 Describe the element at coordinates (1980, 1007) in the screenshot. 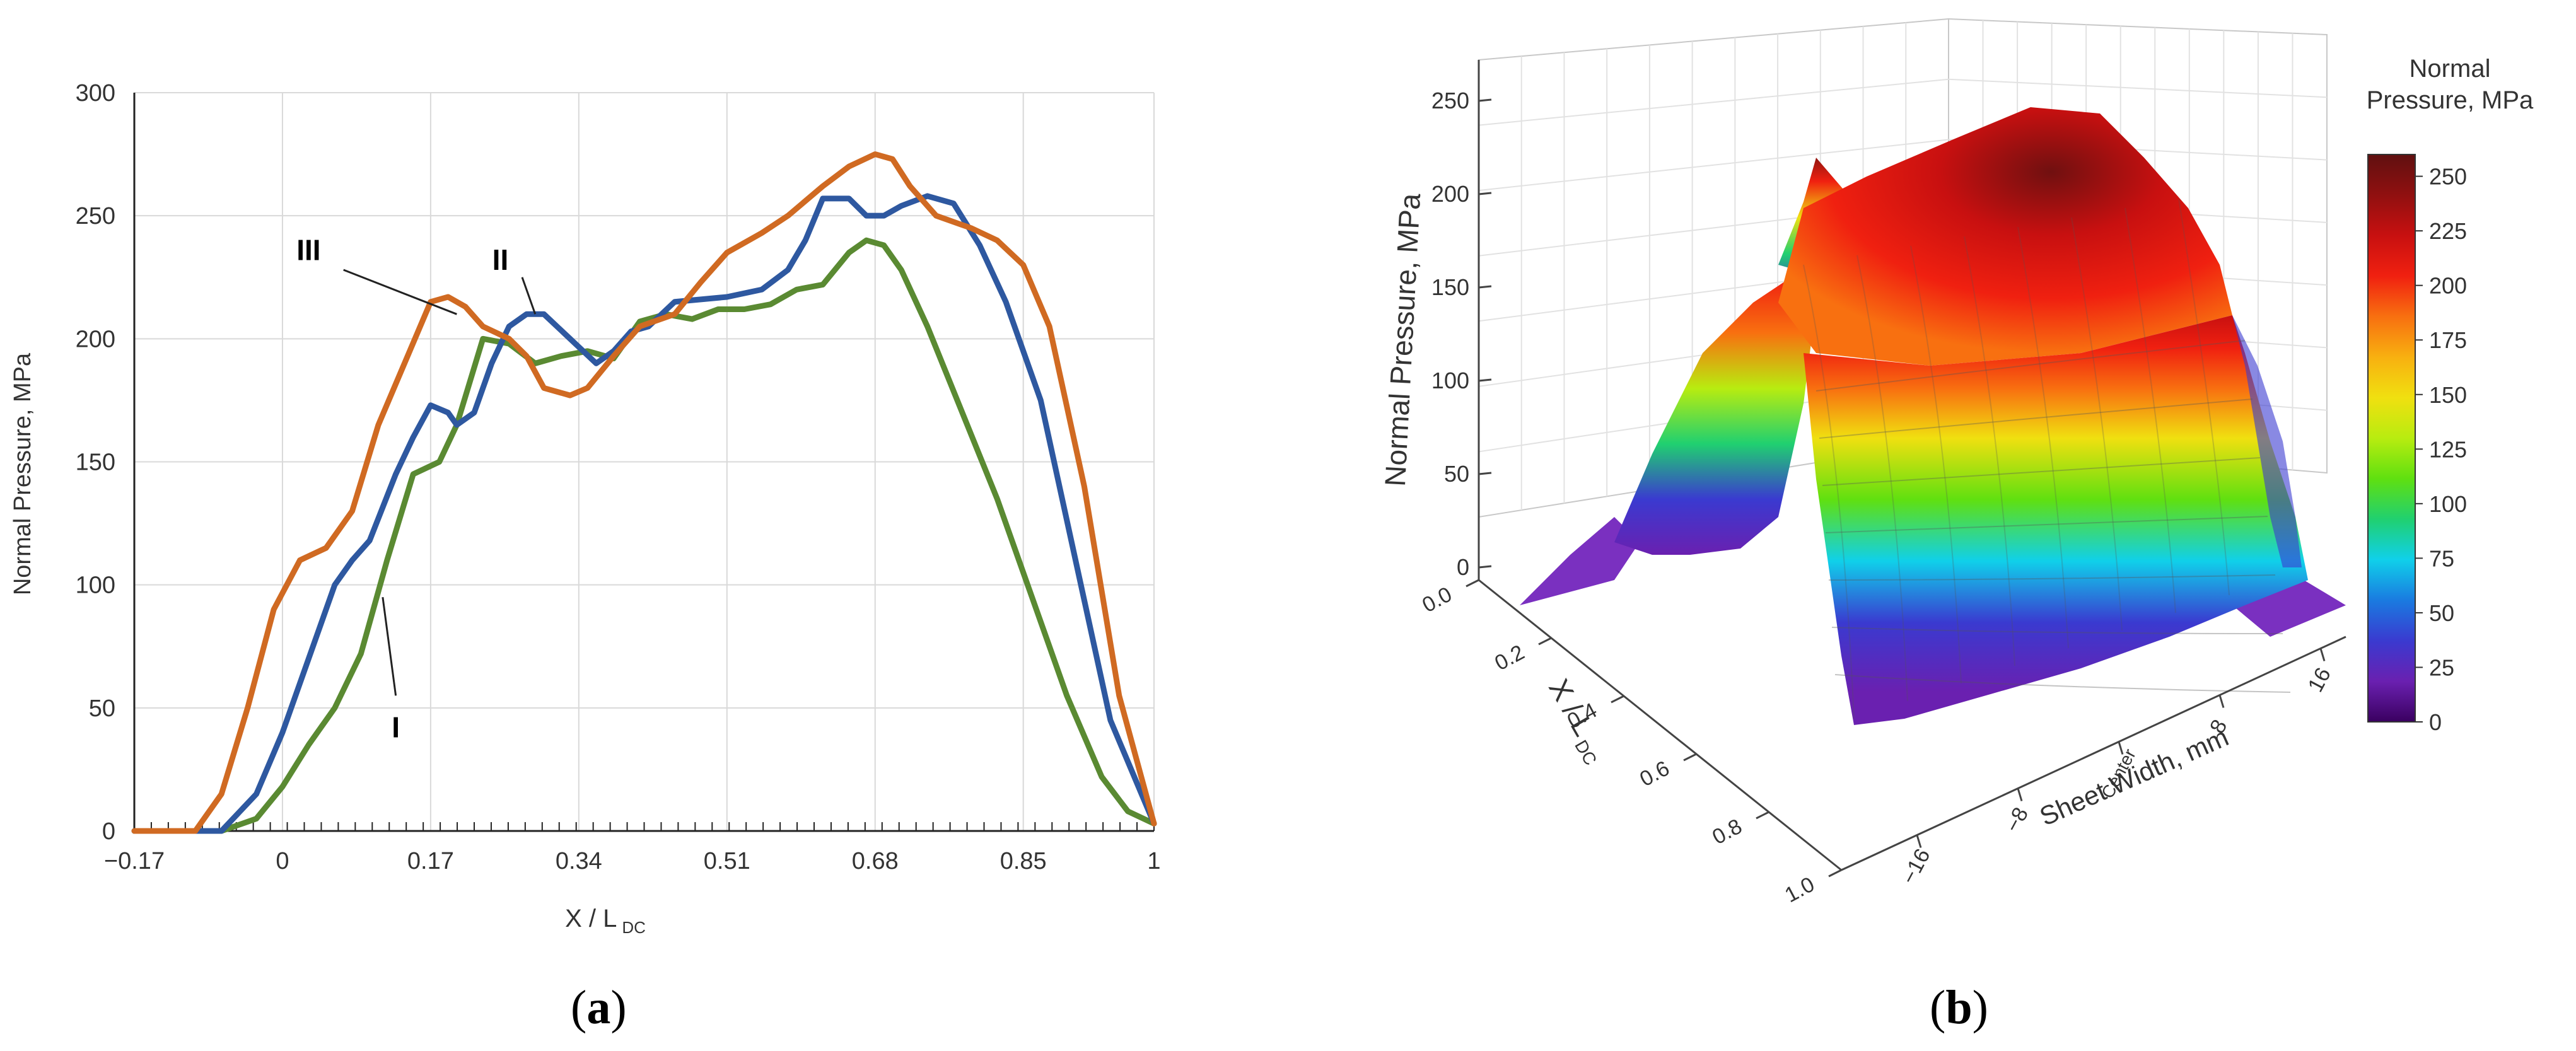

I see `panel-label-b-close: )` at that location.